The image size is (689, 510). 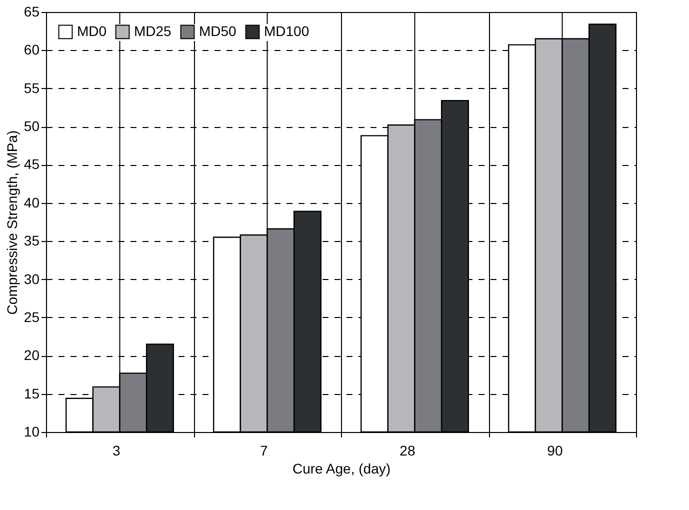 What do you see at coordinates (32, 240) in the screenshot?
I see `y-tick-label: 35` at bounding box center [32, 240].